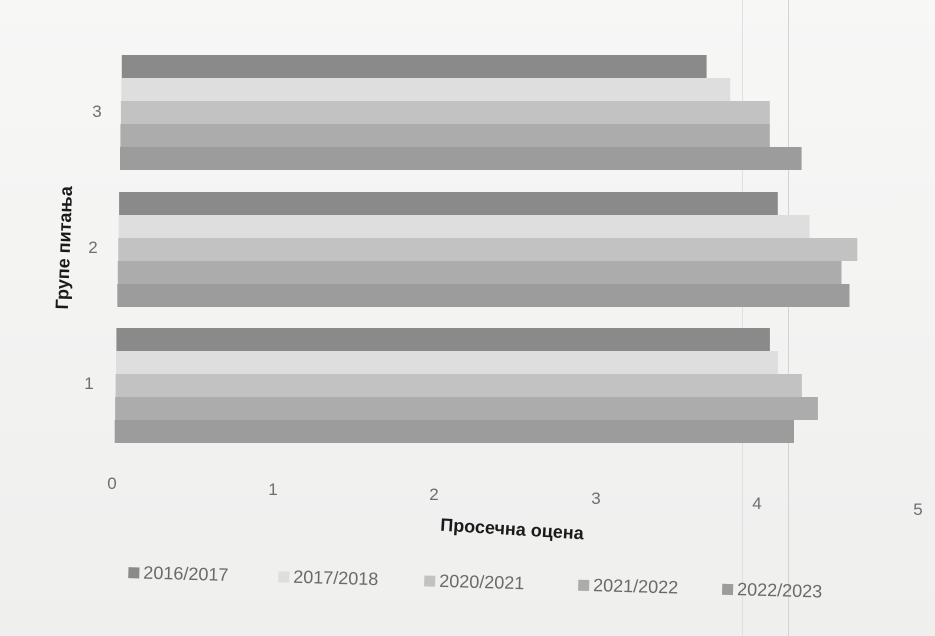 Image resolution: width=935 pixels, height=636 pixels. I want to click on x-tick-labels: 0 1 2 3 4 5, so click(514, 496).